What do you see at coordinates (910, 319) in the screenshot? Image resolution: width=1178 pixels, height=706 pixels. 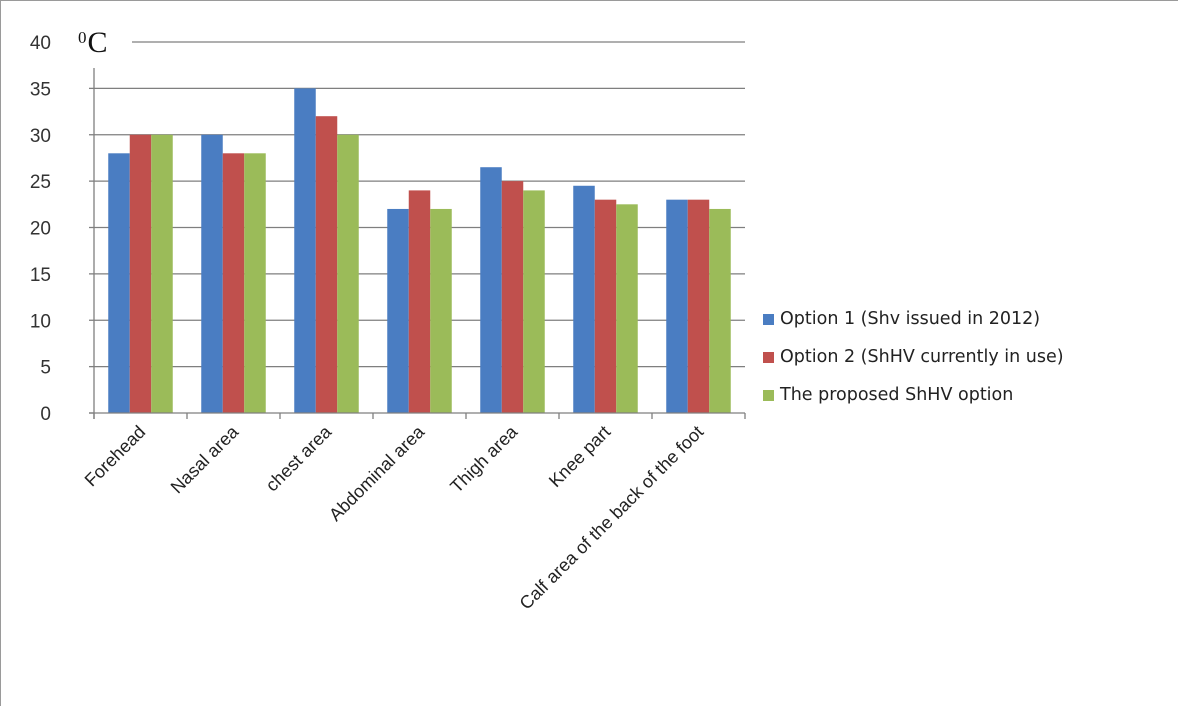 I see `legend-label: Option 1 (Shv issued in 2012)` at bounding box center [910, 319].